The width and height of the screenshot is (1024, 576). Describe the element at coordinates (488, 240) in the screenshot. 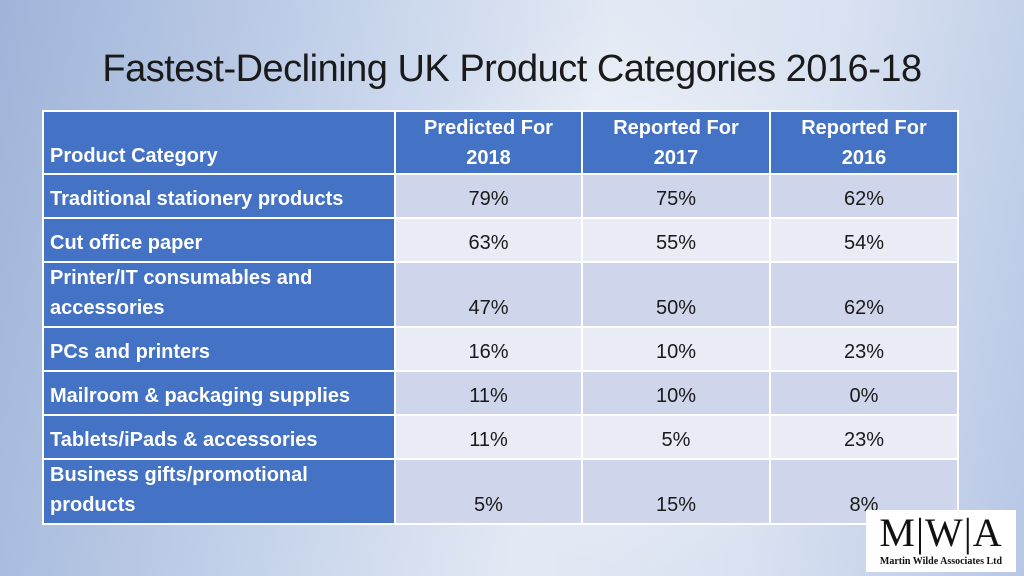

I see `cell-2018: 63%` at that location.